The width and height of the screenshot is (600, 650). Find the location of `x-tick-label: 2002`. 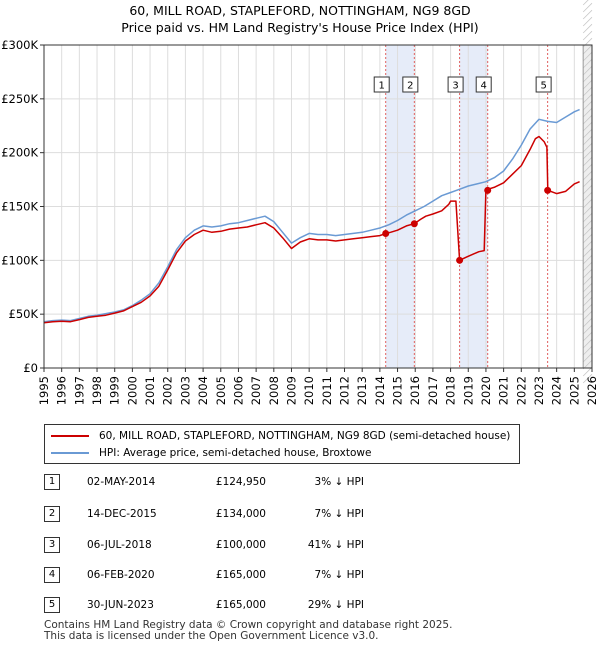

x-tick-label: 2002 is located at coordinates (168, 390).